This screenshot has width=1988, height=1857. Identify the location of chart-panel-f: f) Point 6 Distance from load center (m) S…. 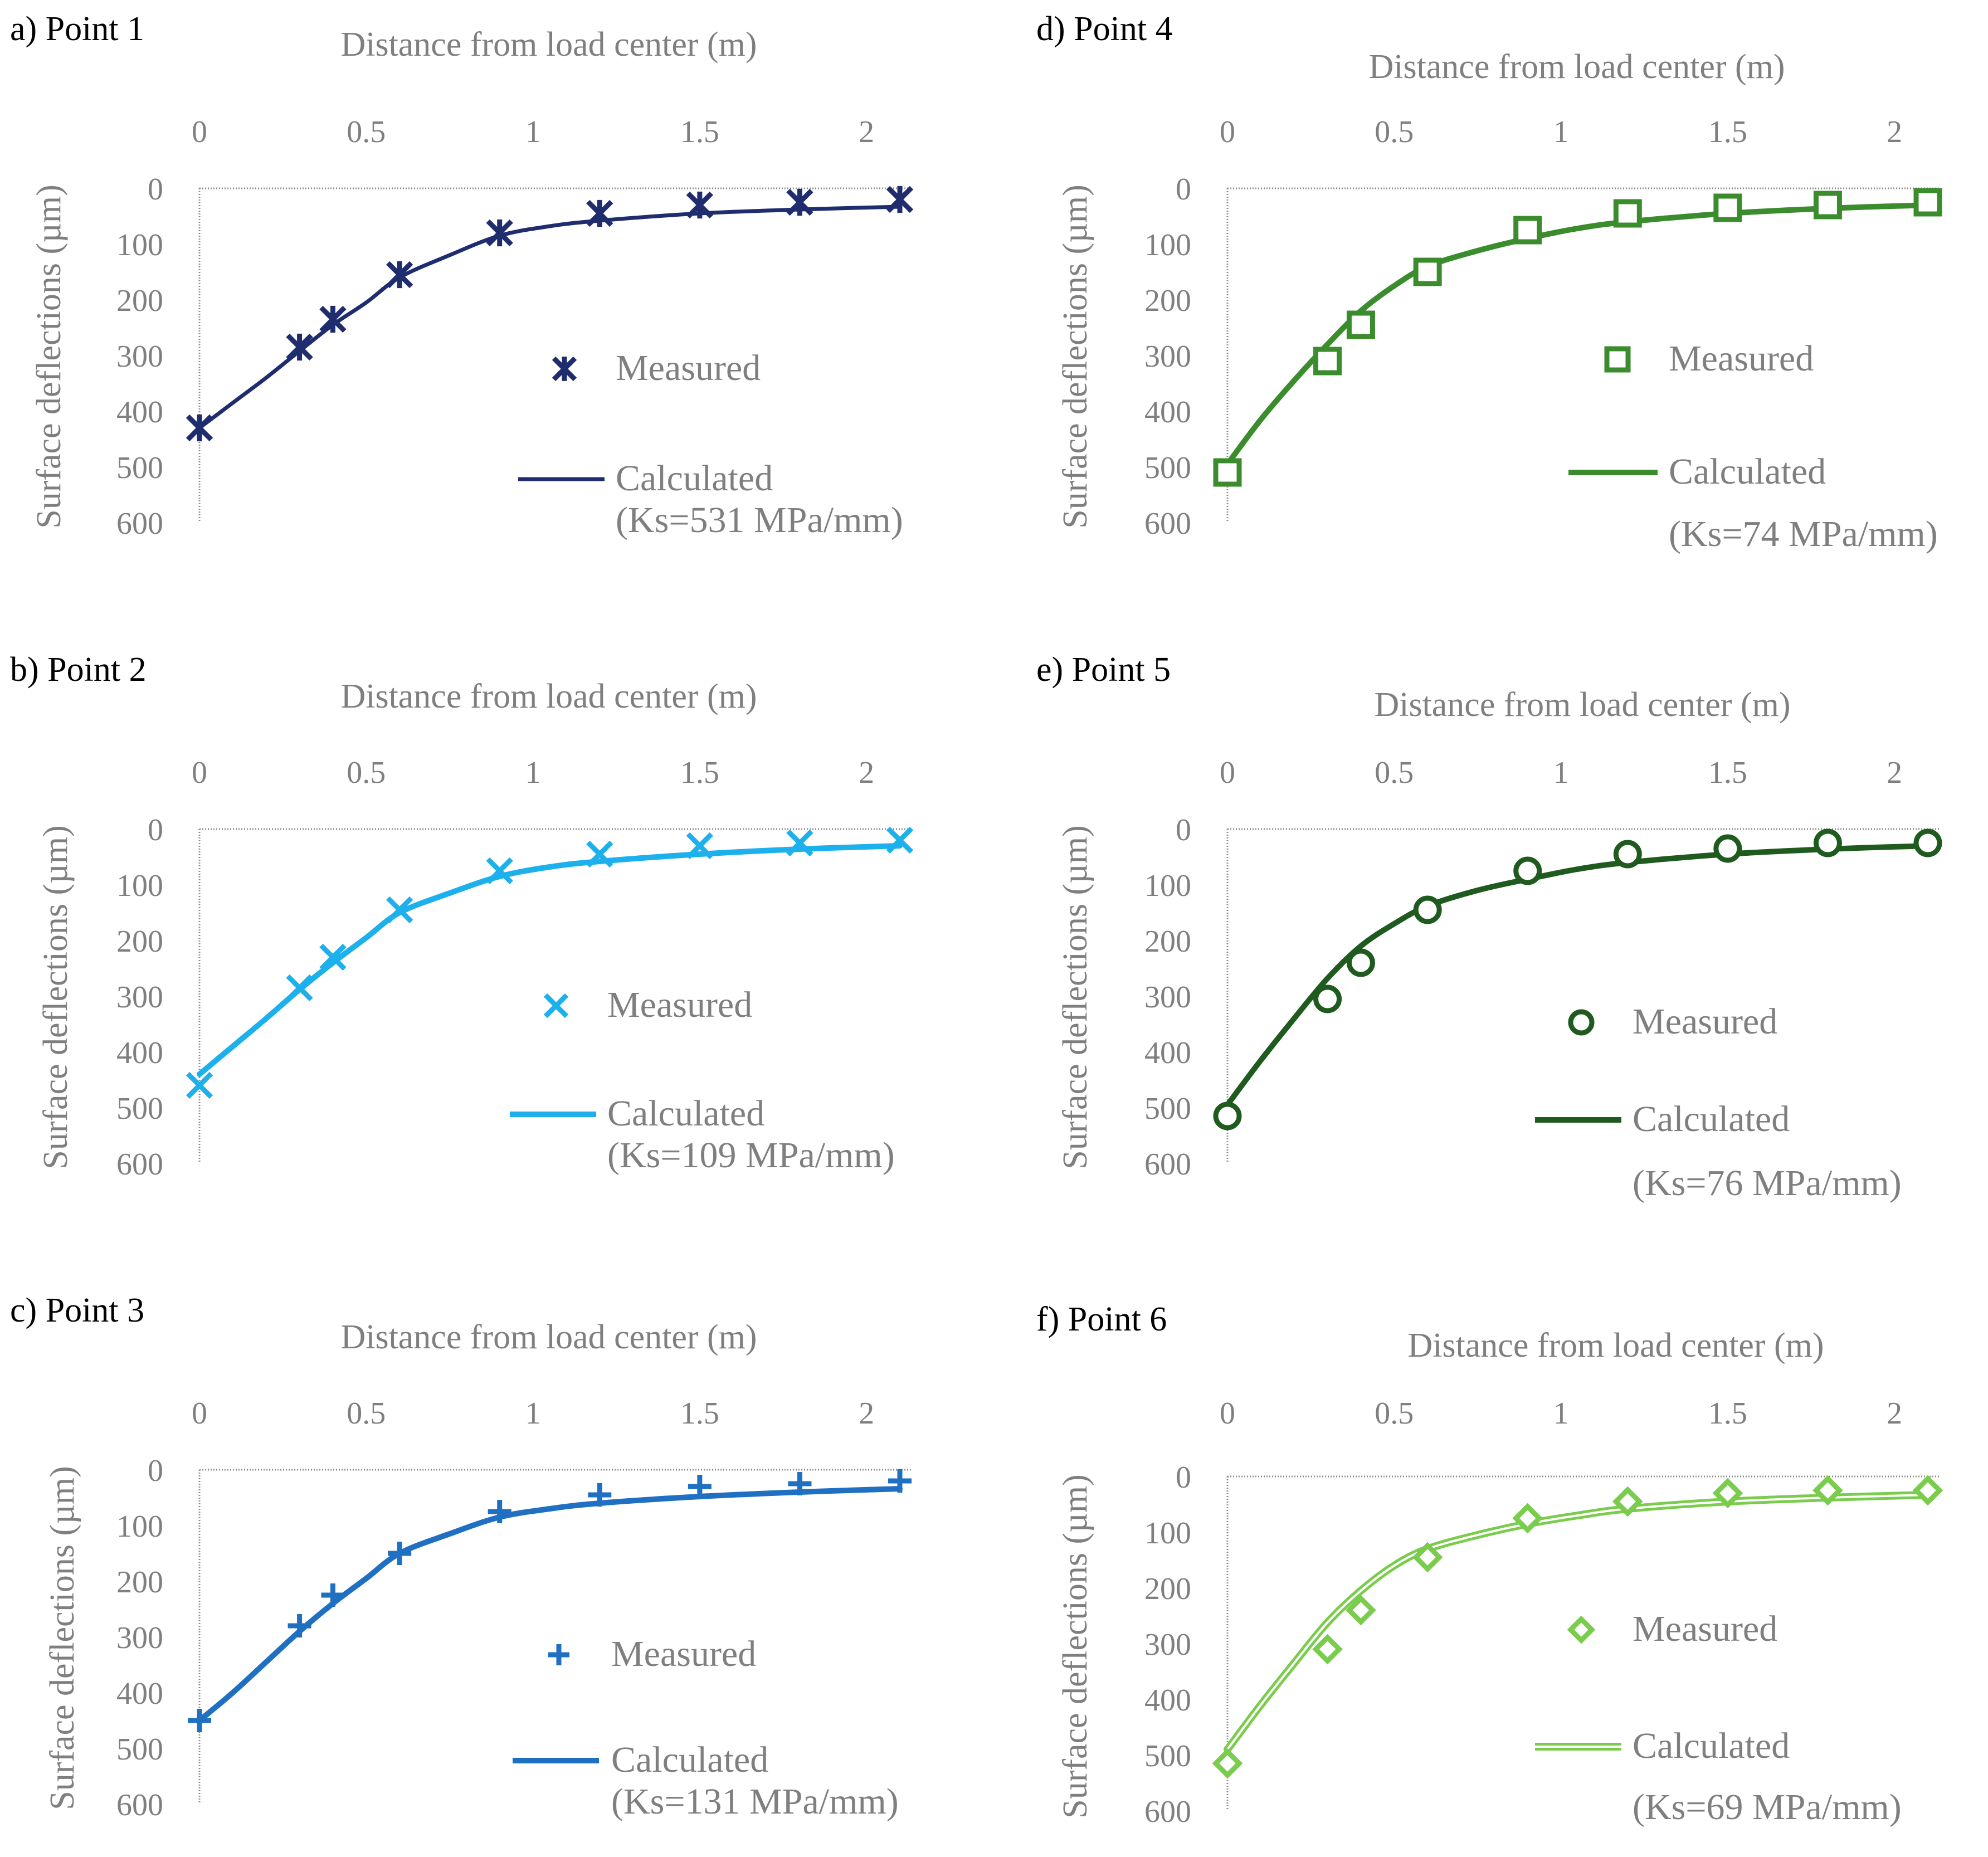
(1489, 1565).